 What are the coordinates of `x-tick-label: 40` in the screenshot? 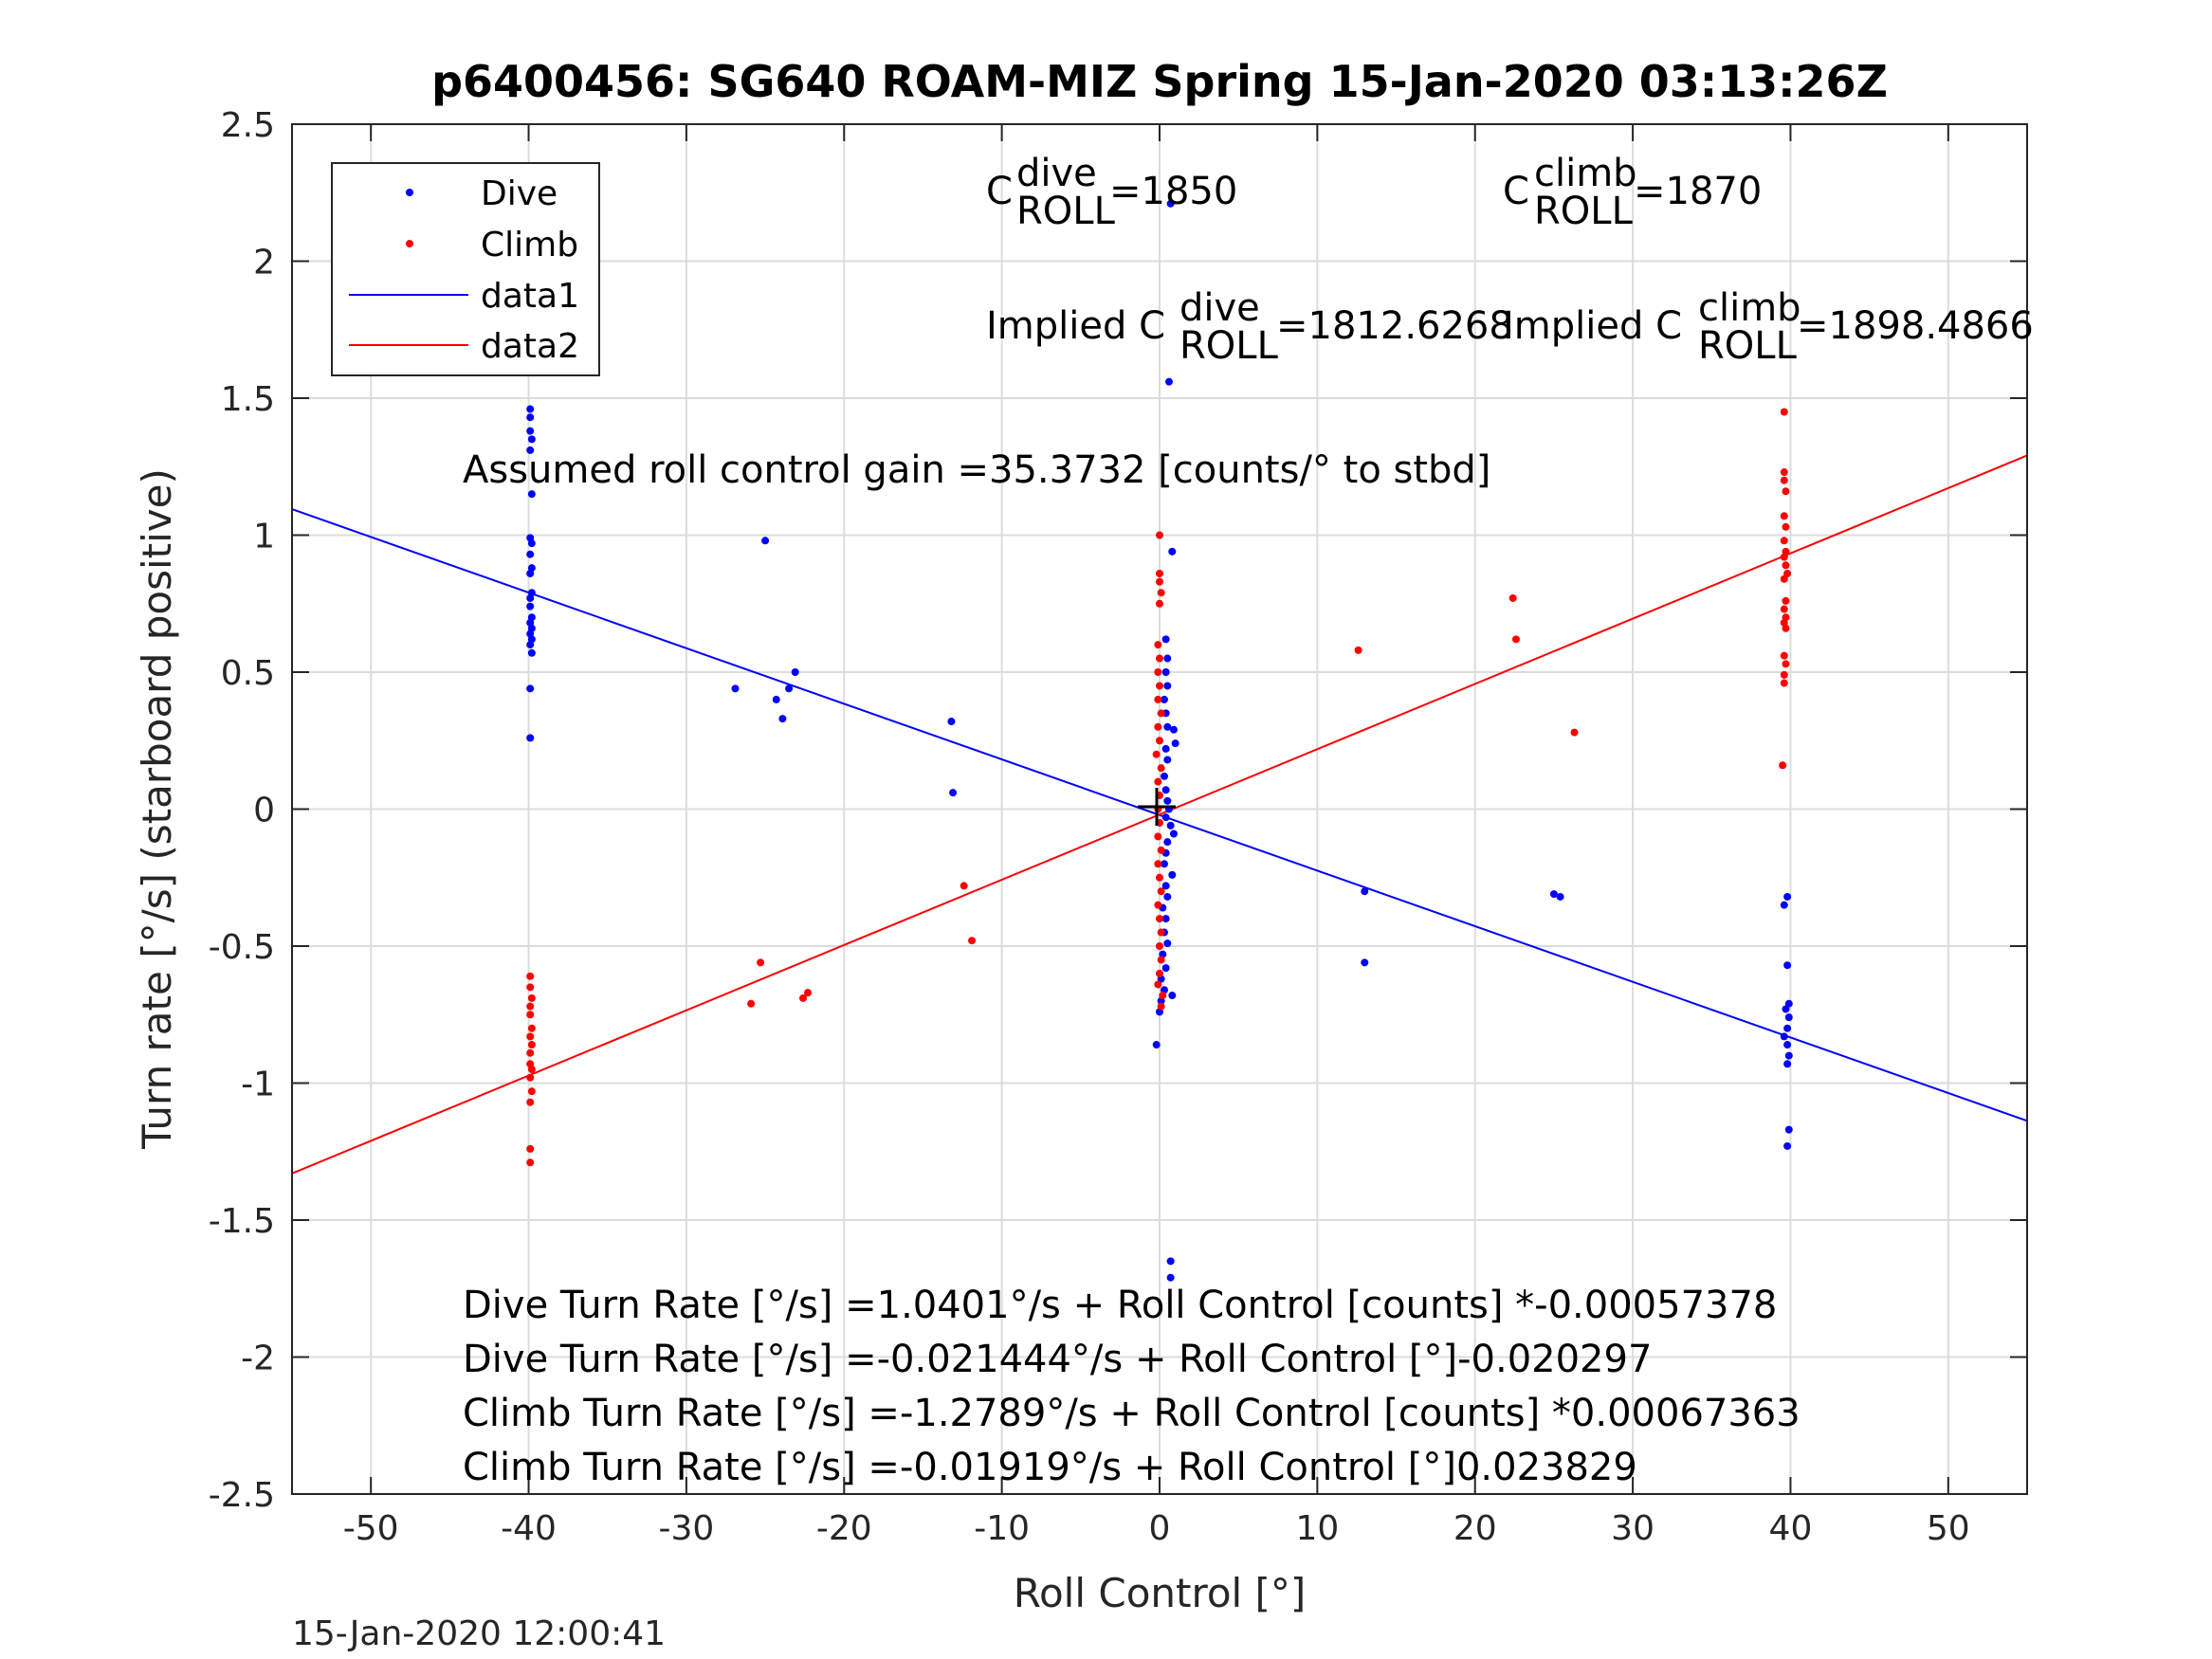 It's located at (1791, 1528).